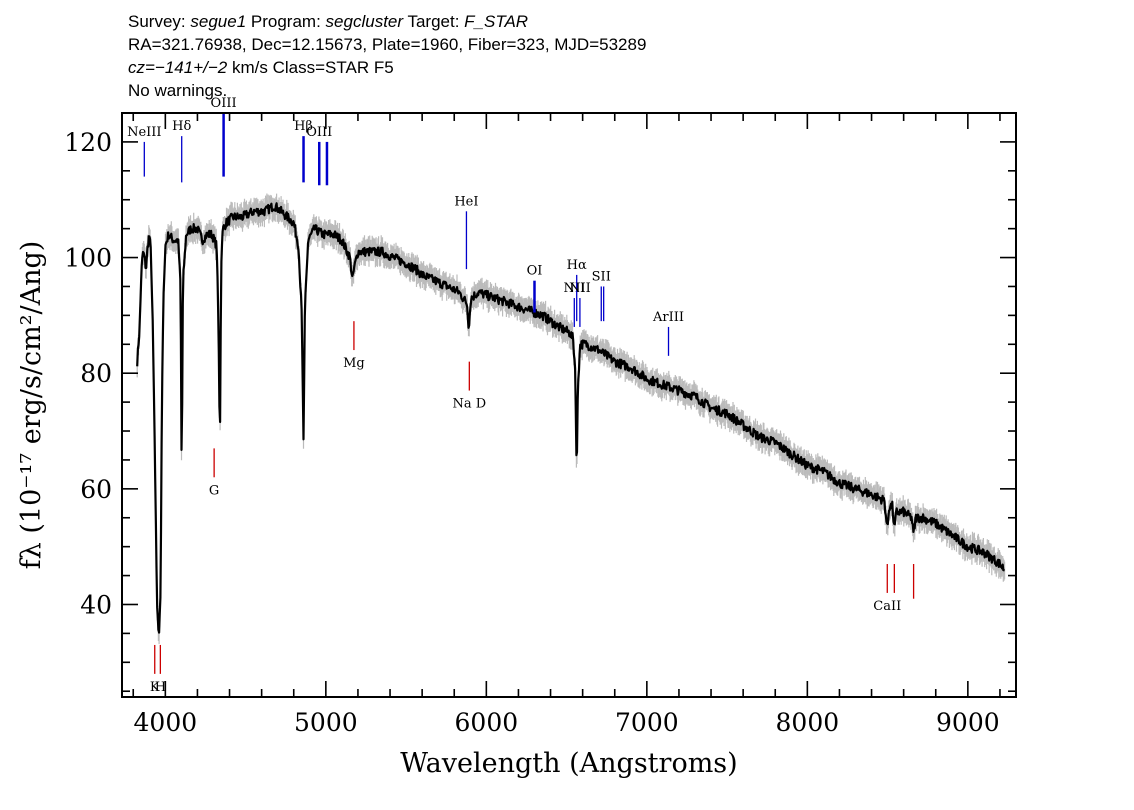 This screenshot has width=1134, height=810. What do you see at coordinates (218, 21) in the screenshot?
I see `survey-value: segue1` at bounding box center [218, 21].